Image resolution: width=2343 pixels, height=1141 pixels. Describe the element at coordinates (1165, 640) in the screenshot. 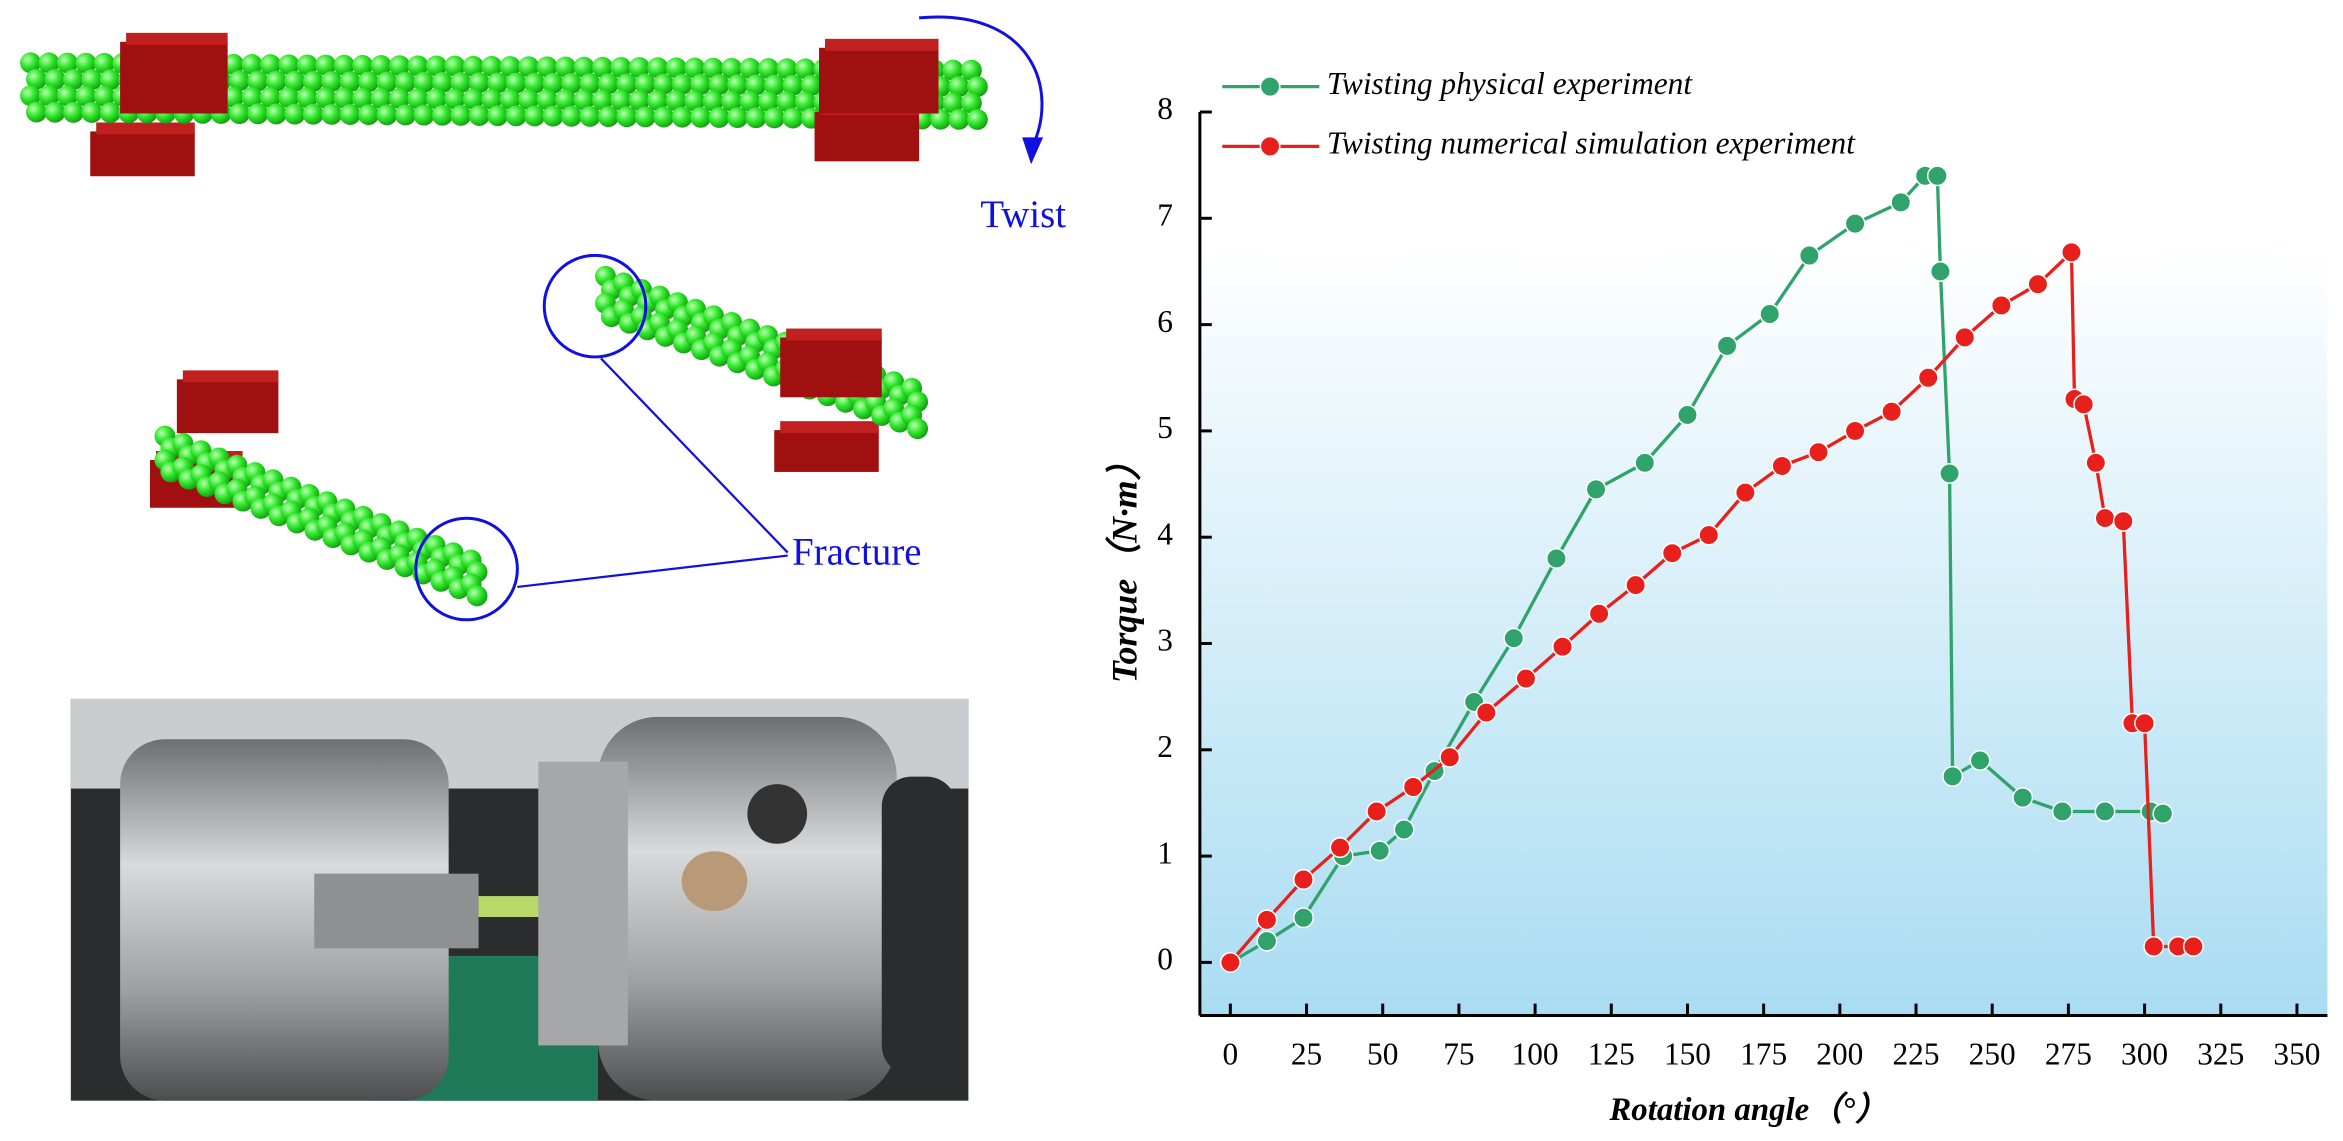

I see `y-tick-label: 3` at that location.